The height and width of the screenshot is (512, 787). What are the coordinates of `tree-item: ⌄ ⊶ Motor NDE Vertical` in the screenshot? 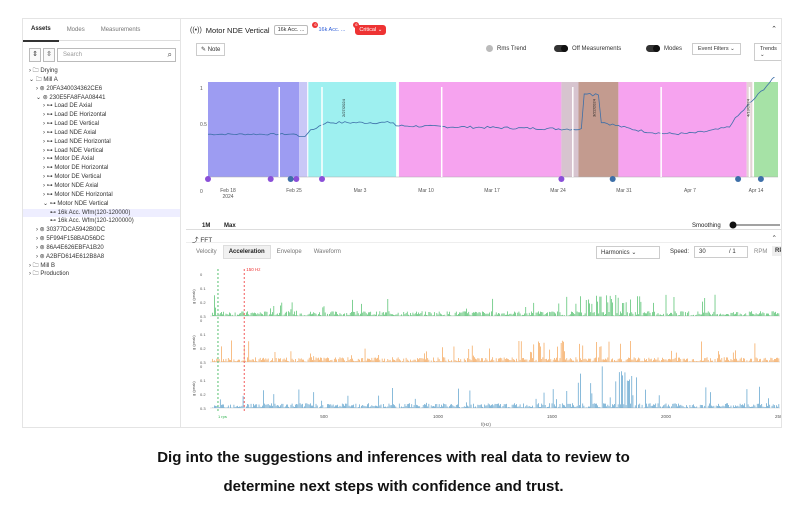 It's located at (76, 203).